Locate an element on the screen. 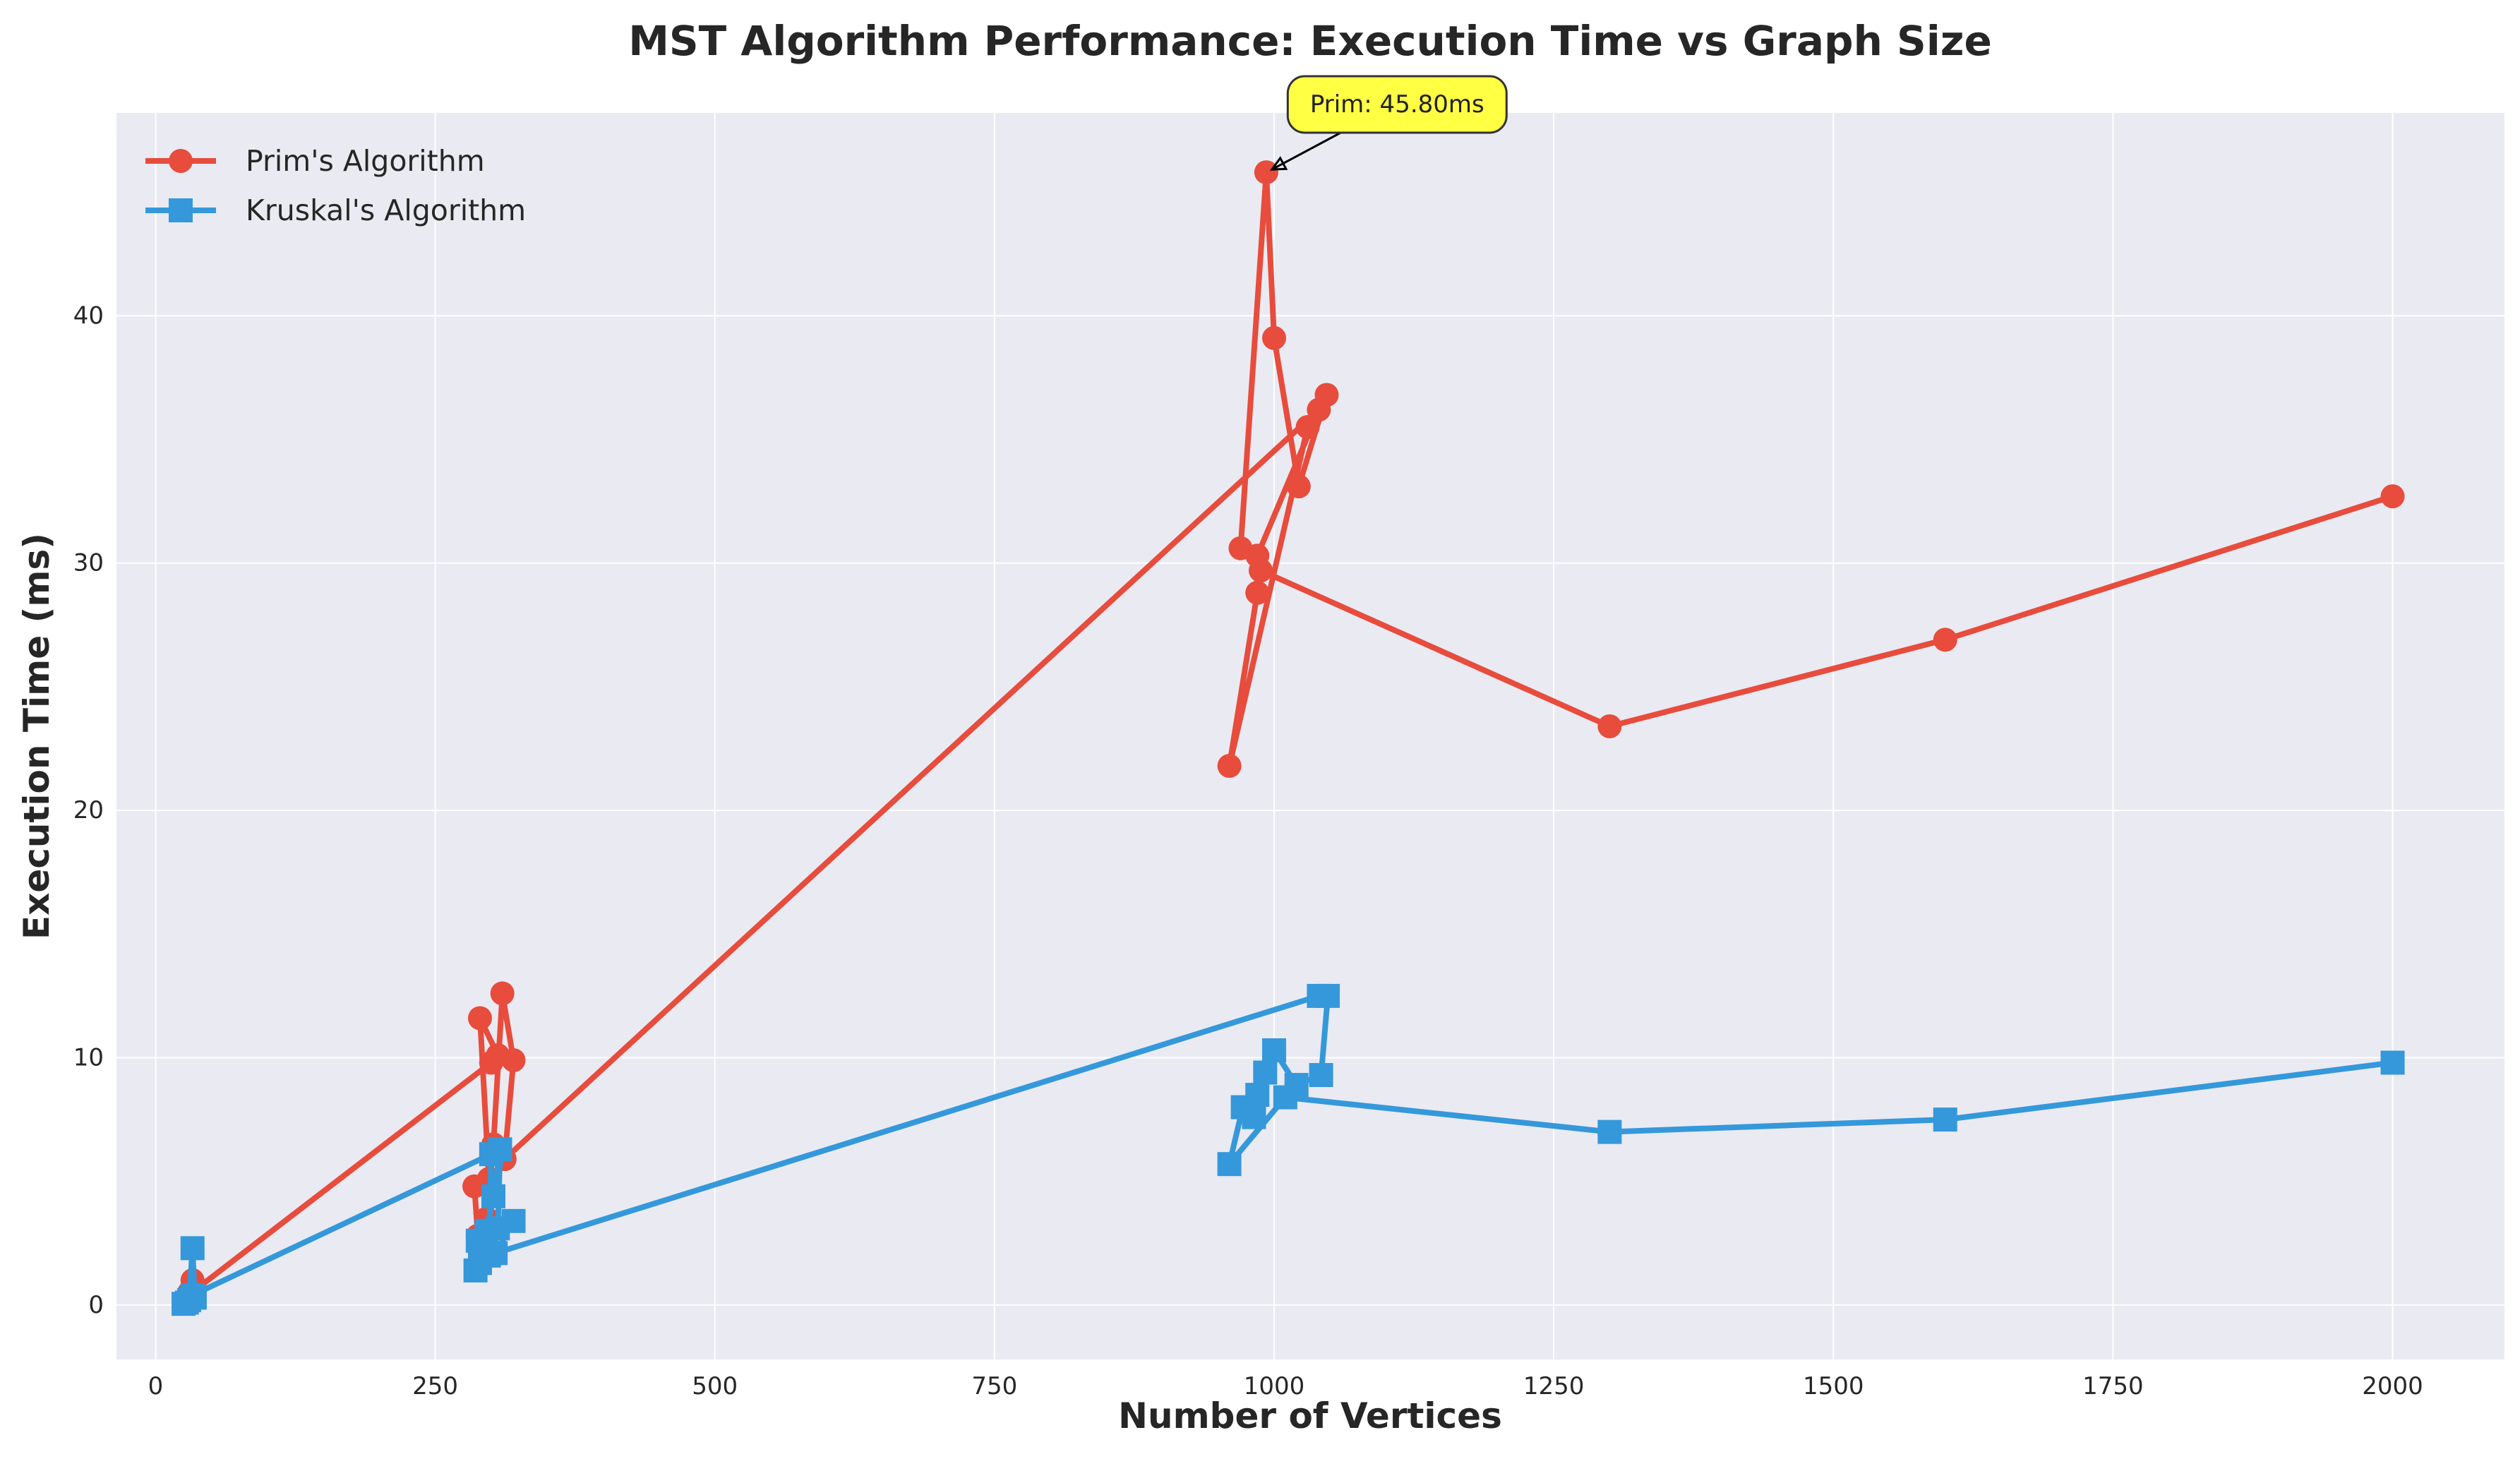  y-axis-ticks: 0 10 20 30 40 is located at coordinates (88, 810).